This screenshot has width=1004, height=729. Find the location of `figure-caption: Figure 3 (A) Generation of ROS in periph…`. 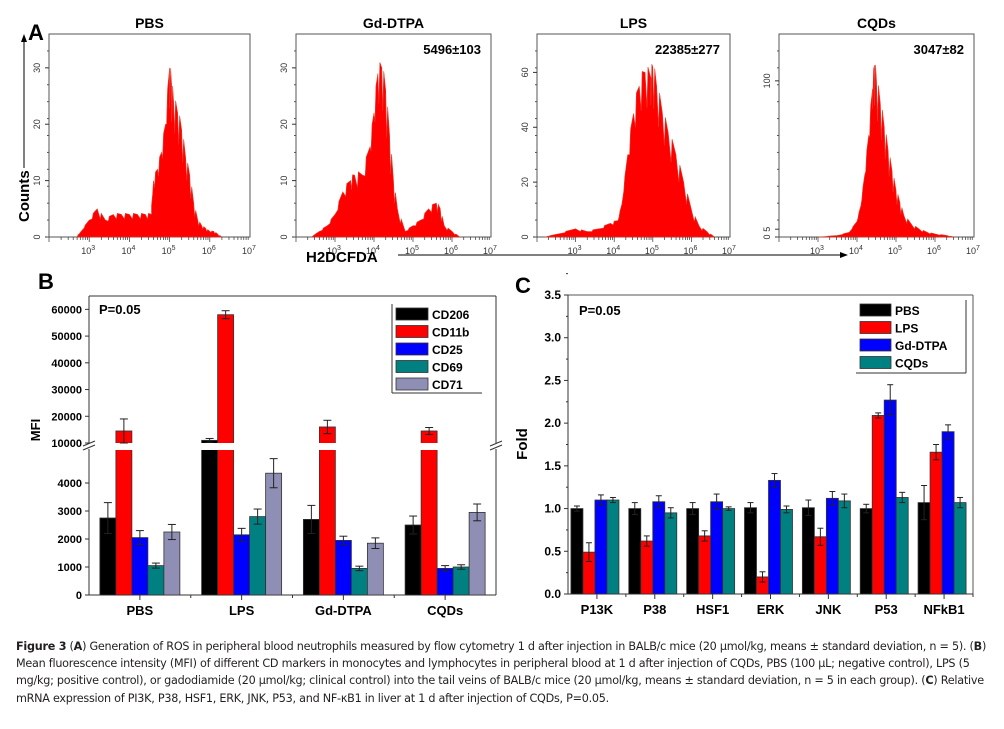

figure-caption: Figure 3 (A) Generation of ROS in periph… is located at coordinates (503, 672).